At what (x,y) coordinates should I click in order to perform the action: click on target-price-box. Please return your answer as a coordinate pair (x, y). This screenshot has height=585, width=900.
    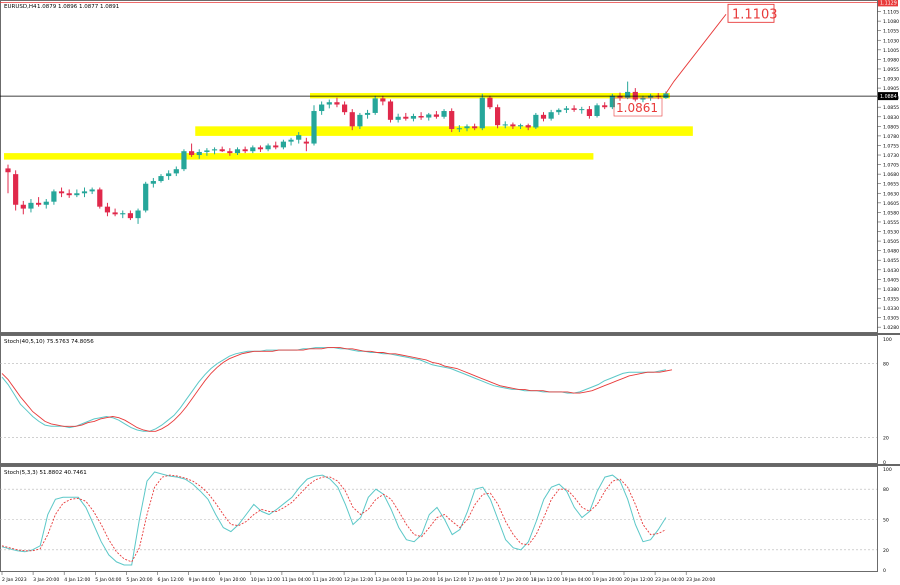
    Looking at the image, I should click on (751, 13).